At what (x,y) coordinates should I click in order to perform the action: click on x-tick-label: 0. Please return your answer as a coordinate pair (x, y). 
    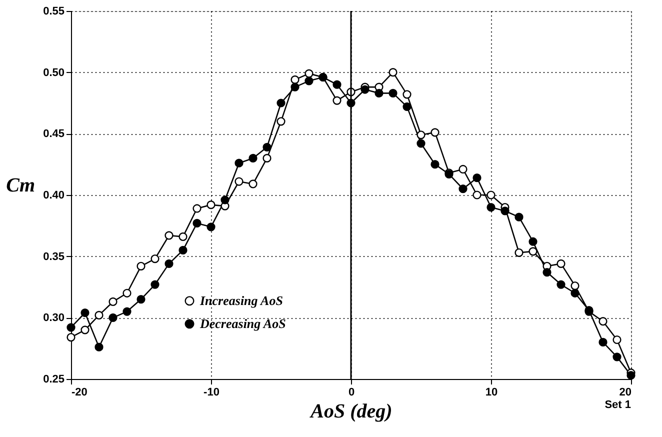
    Looking at the image, I should click on (351, 392).